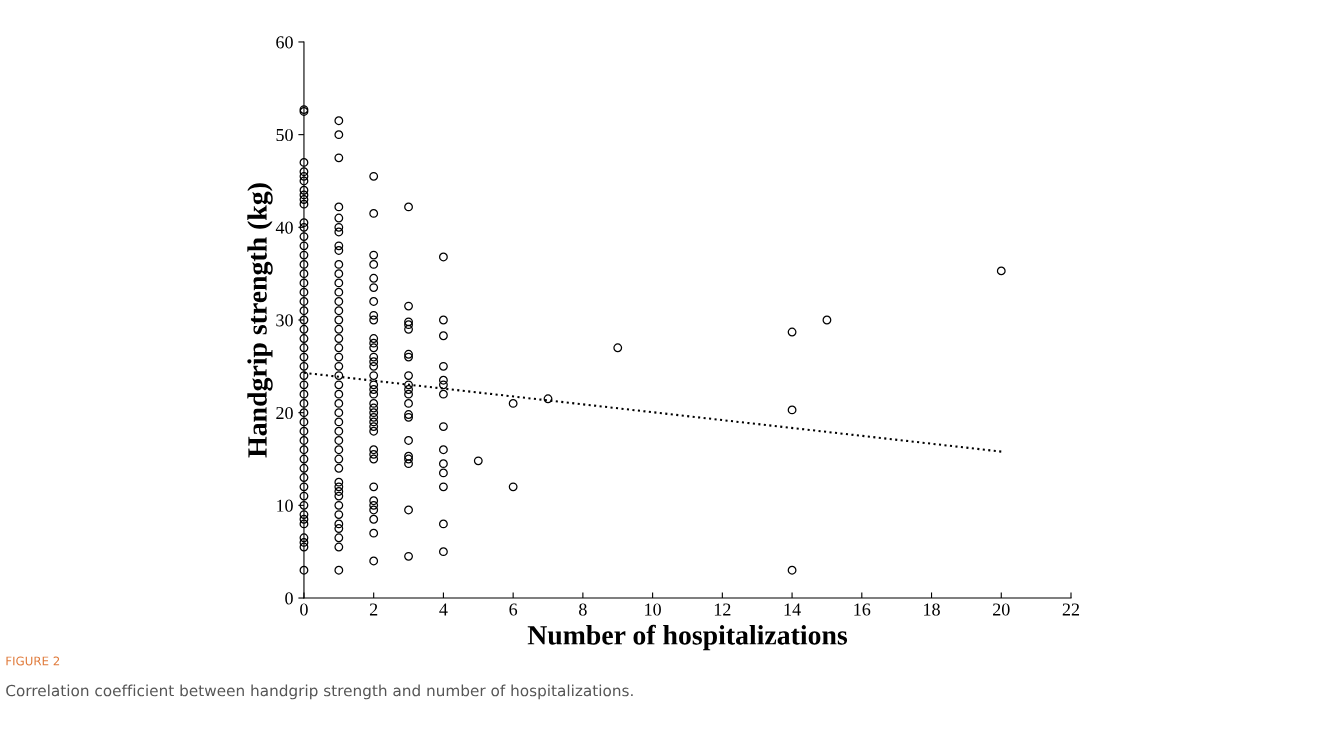  Describe the element at coordinates (932, 609) in the screenshot. I see `x-tick-label: 18` at that location.